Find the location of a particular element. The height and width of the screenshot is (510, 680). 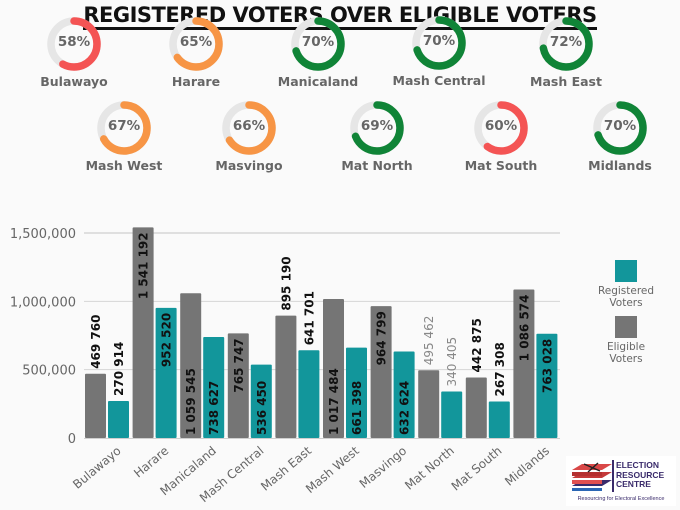

donut-percent: 60% is located at coordinates (501, 126).